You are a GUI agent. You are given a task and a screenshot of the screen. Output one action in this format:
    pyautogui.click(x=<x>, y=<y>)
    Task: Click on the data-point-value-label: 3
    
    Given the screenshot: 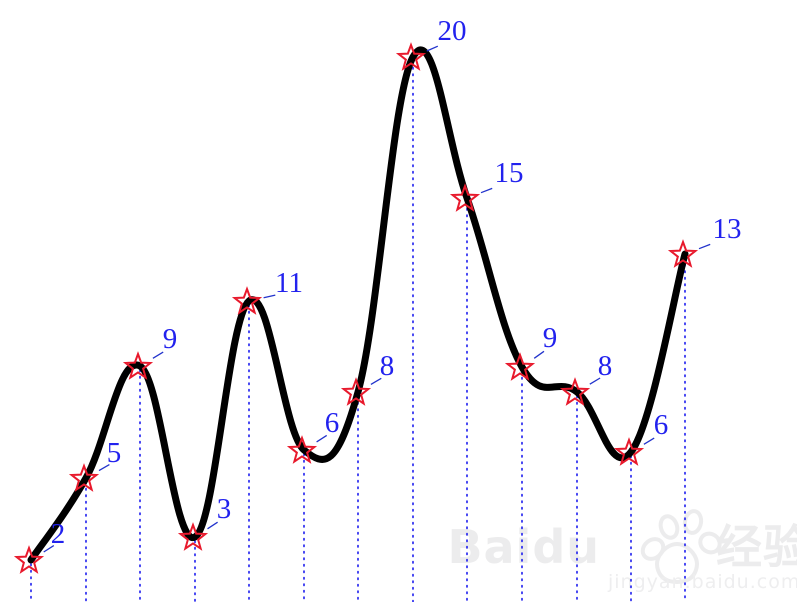 What is the action you would take?
    pyautogui.click(x=224, y=509)
    